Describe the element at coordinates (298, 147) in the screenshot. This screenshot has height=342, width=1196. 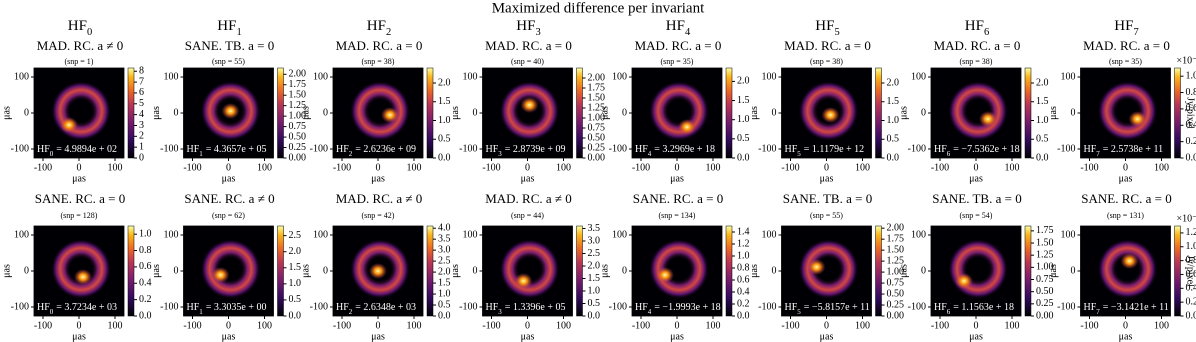
I see `colorbar-tick-label: 0.25` at that location.